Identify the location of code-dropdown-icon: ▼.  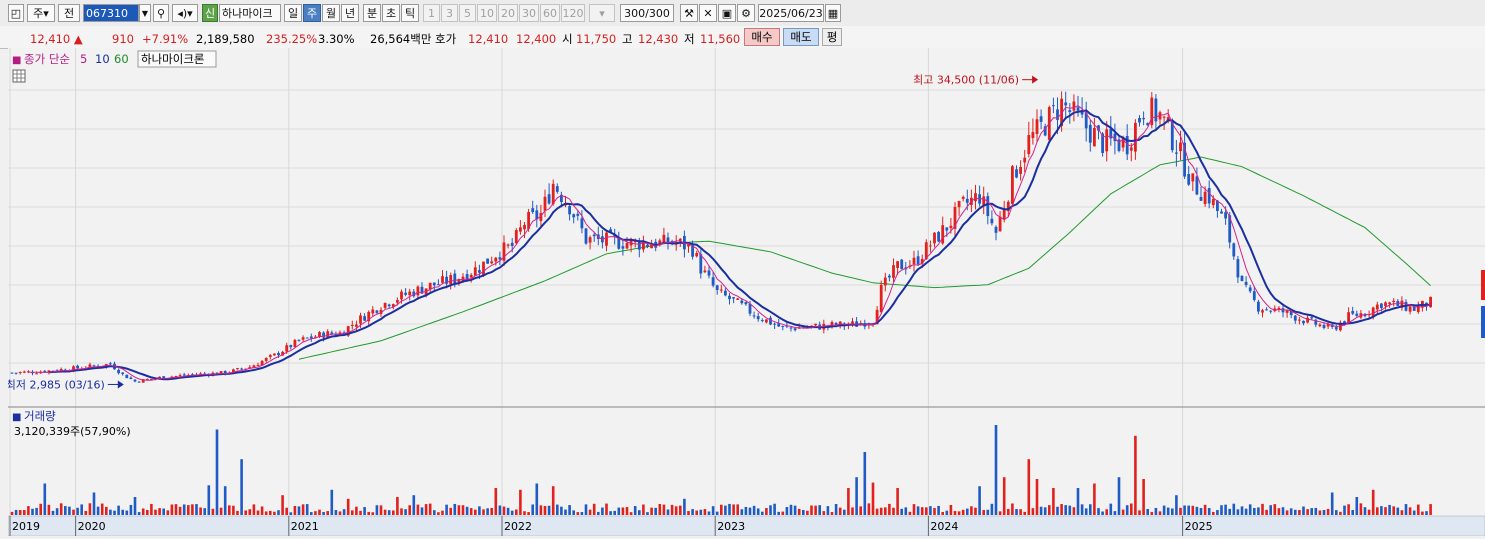
(145, 13).